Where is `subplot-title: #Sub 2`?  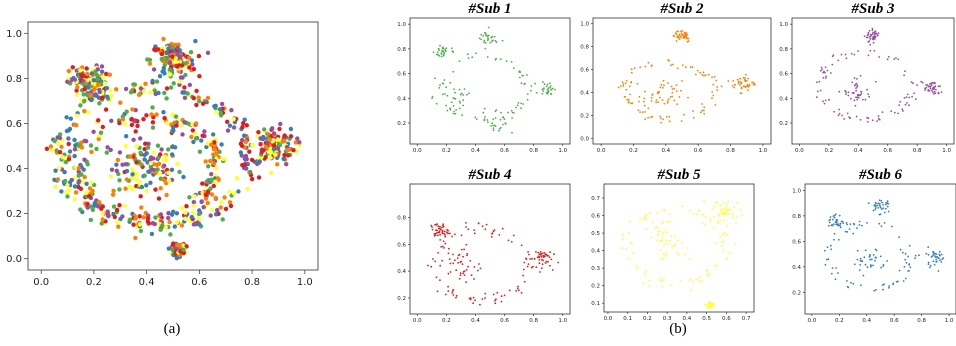
subplot-title: #Sub 2 is located at coordinates (682, 9).